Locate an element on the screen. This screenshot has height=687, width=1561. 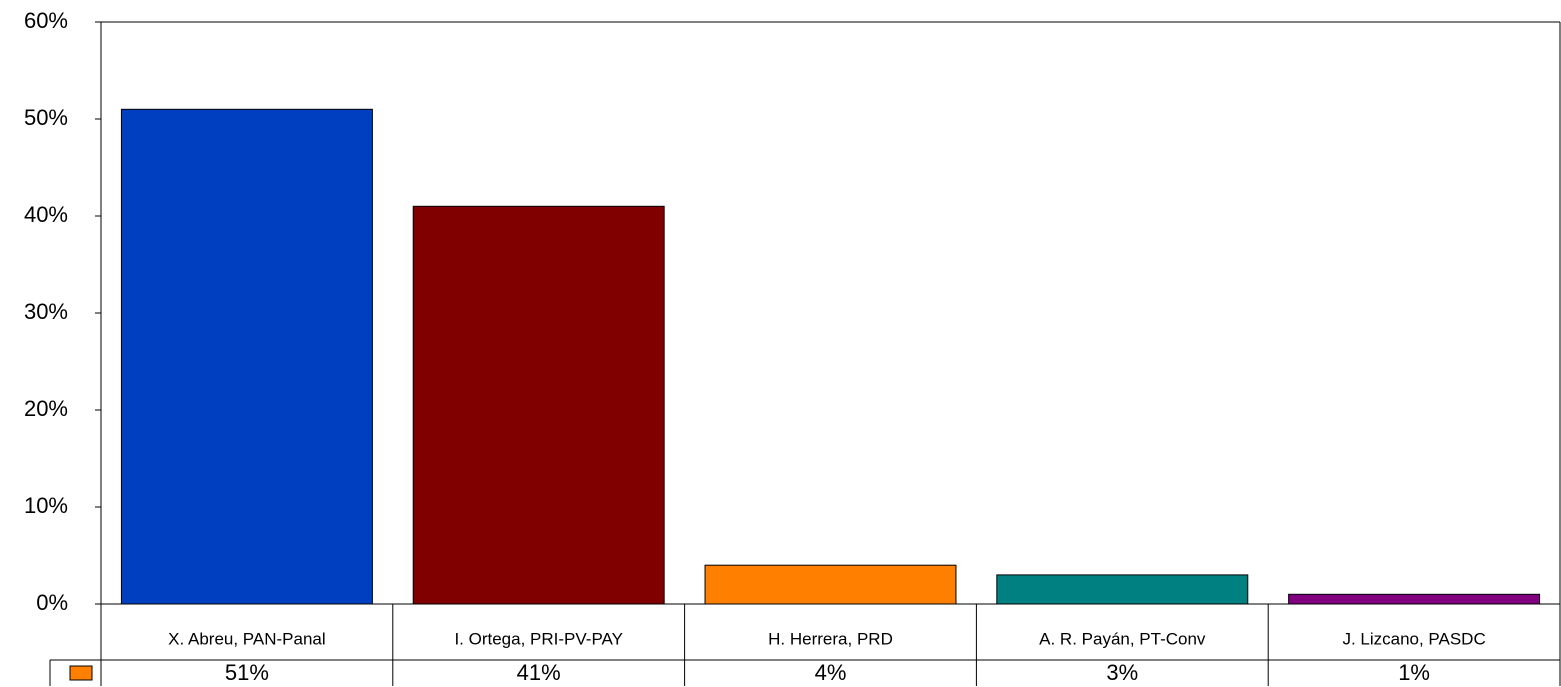
x-tick-label: I. Ortega, PRI-PV-PAY is located at coordinates (538, 638).